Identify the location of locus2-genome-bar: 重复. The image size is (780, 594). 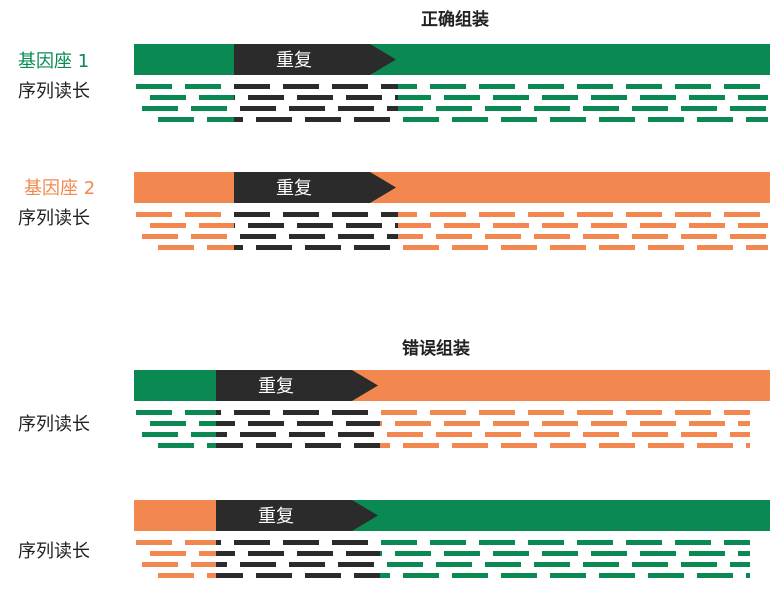
(452, 187).